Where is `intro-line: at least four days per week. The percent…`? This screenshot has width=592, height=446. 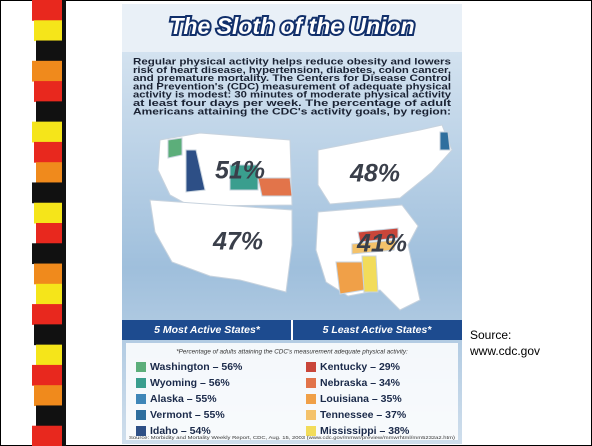
intro-line: at least four days per week. The percent… is located at coordinates (292, 103).